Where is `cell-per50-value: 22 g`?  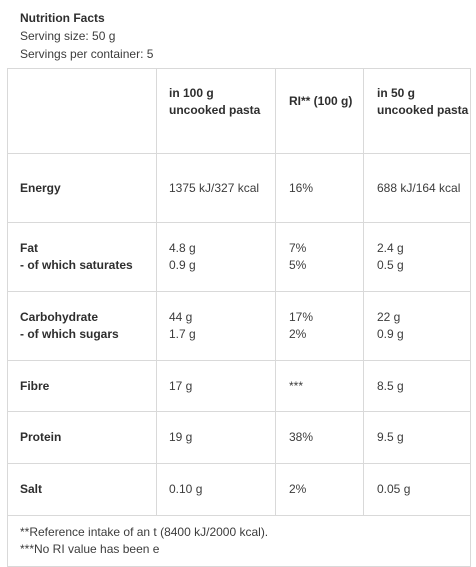
cell-per50-value: 22 g is located at coordinates (389, 317).